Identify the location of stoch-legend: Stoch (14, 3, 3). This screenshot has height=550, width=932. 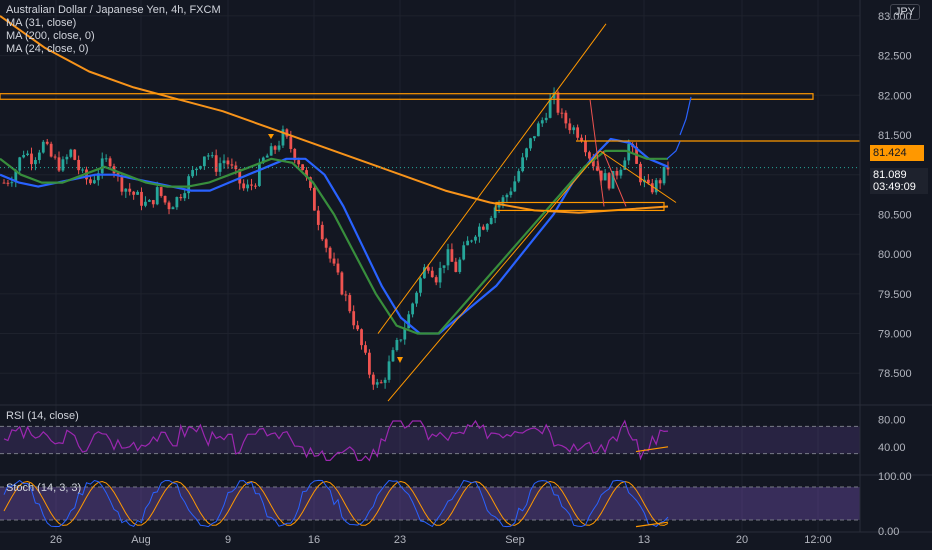
(43, 488).